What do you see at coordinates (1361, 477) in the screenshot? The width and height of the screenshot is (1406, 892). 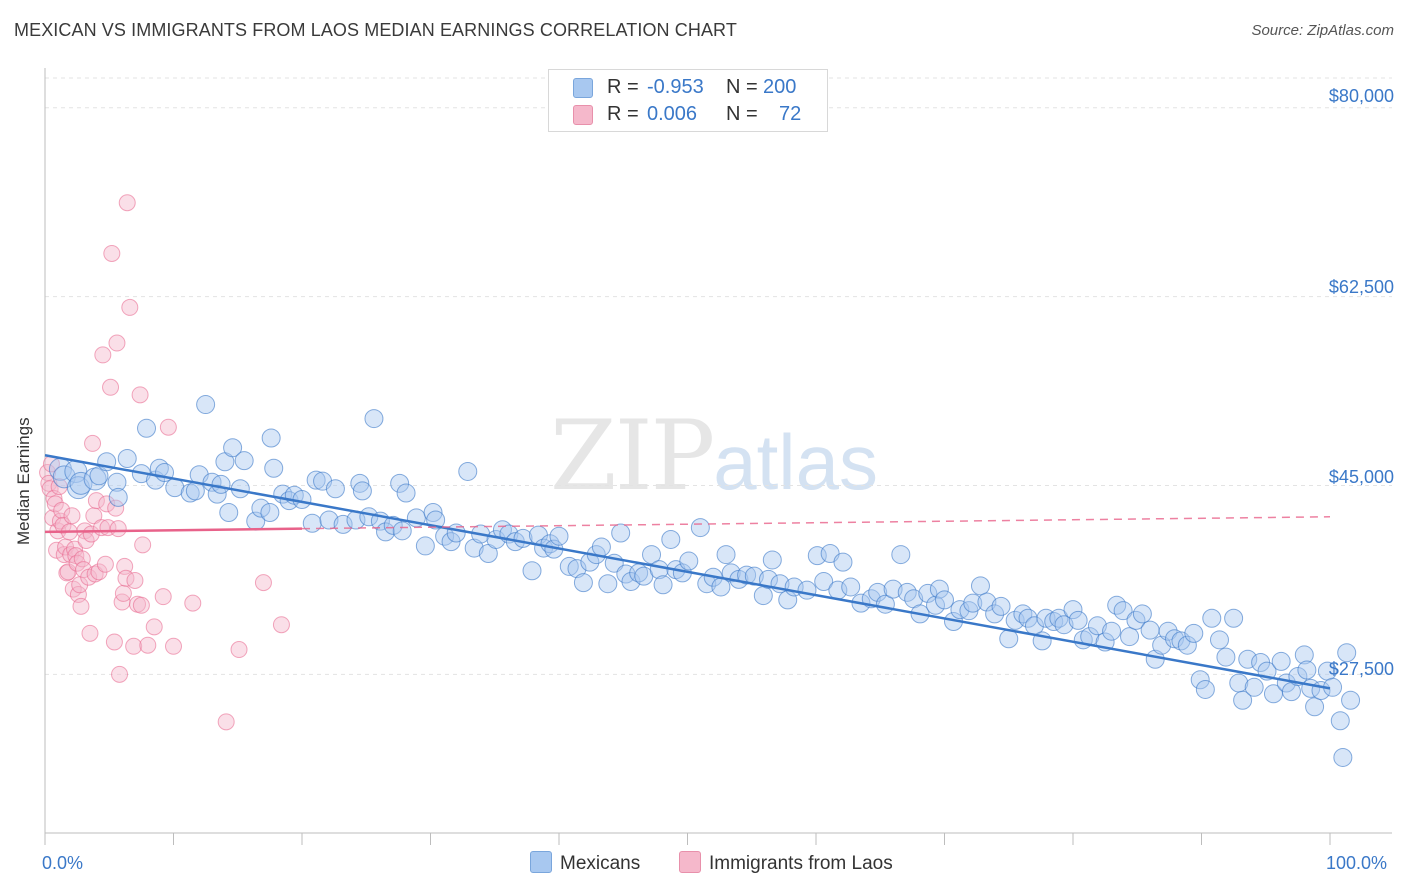 I see `y-tick-label: $45,000` at bounding box center [1361, 477].